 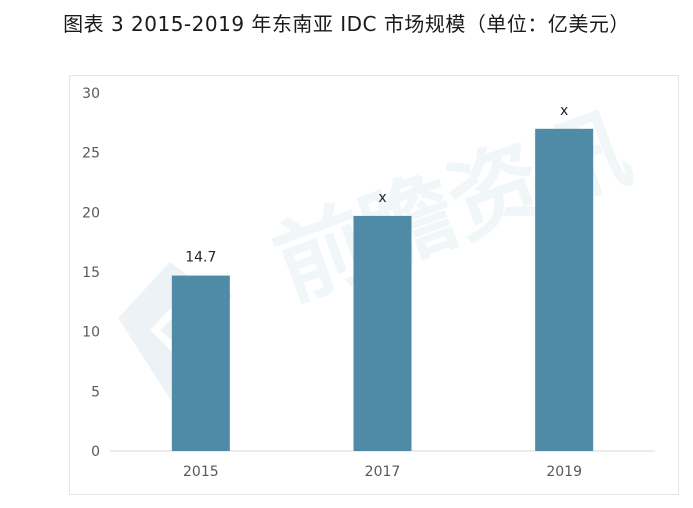 What do you see at coordinates (200, 363) in the screenshot?
I see `bar-2015` at bounding box center [200, 363].